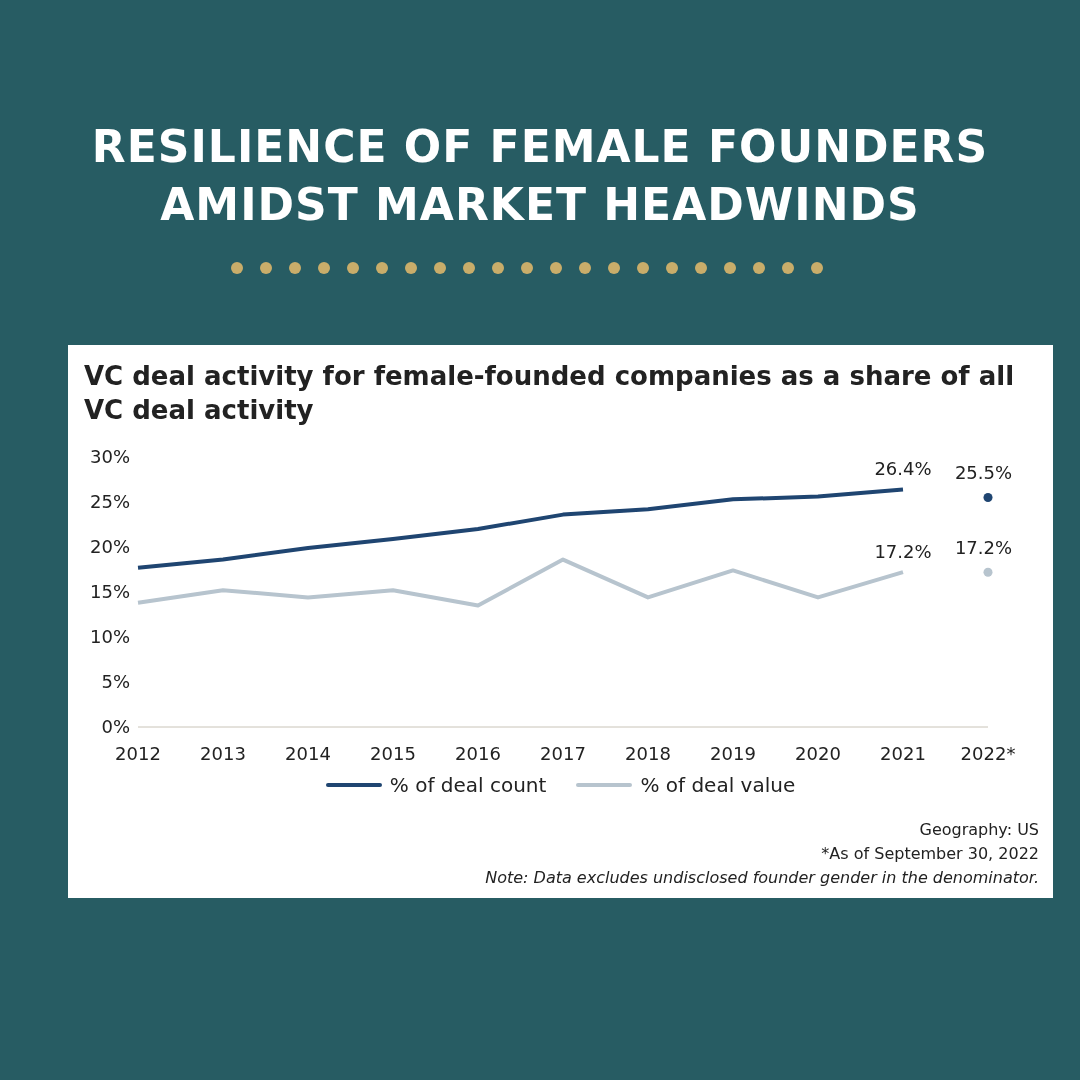 The image size is (1080, 1080). Describe the element at coordinates (549, 393) in the screenshot. I see `chart-subtitle: VC deal activity for female-founded companies as a share of all VC deal activity` at that location.